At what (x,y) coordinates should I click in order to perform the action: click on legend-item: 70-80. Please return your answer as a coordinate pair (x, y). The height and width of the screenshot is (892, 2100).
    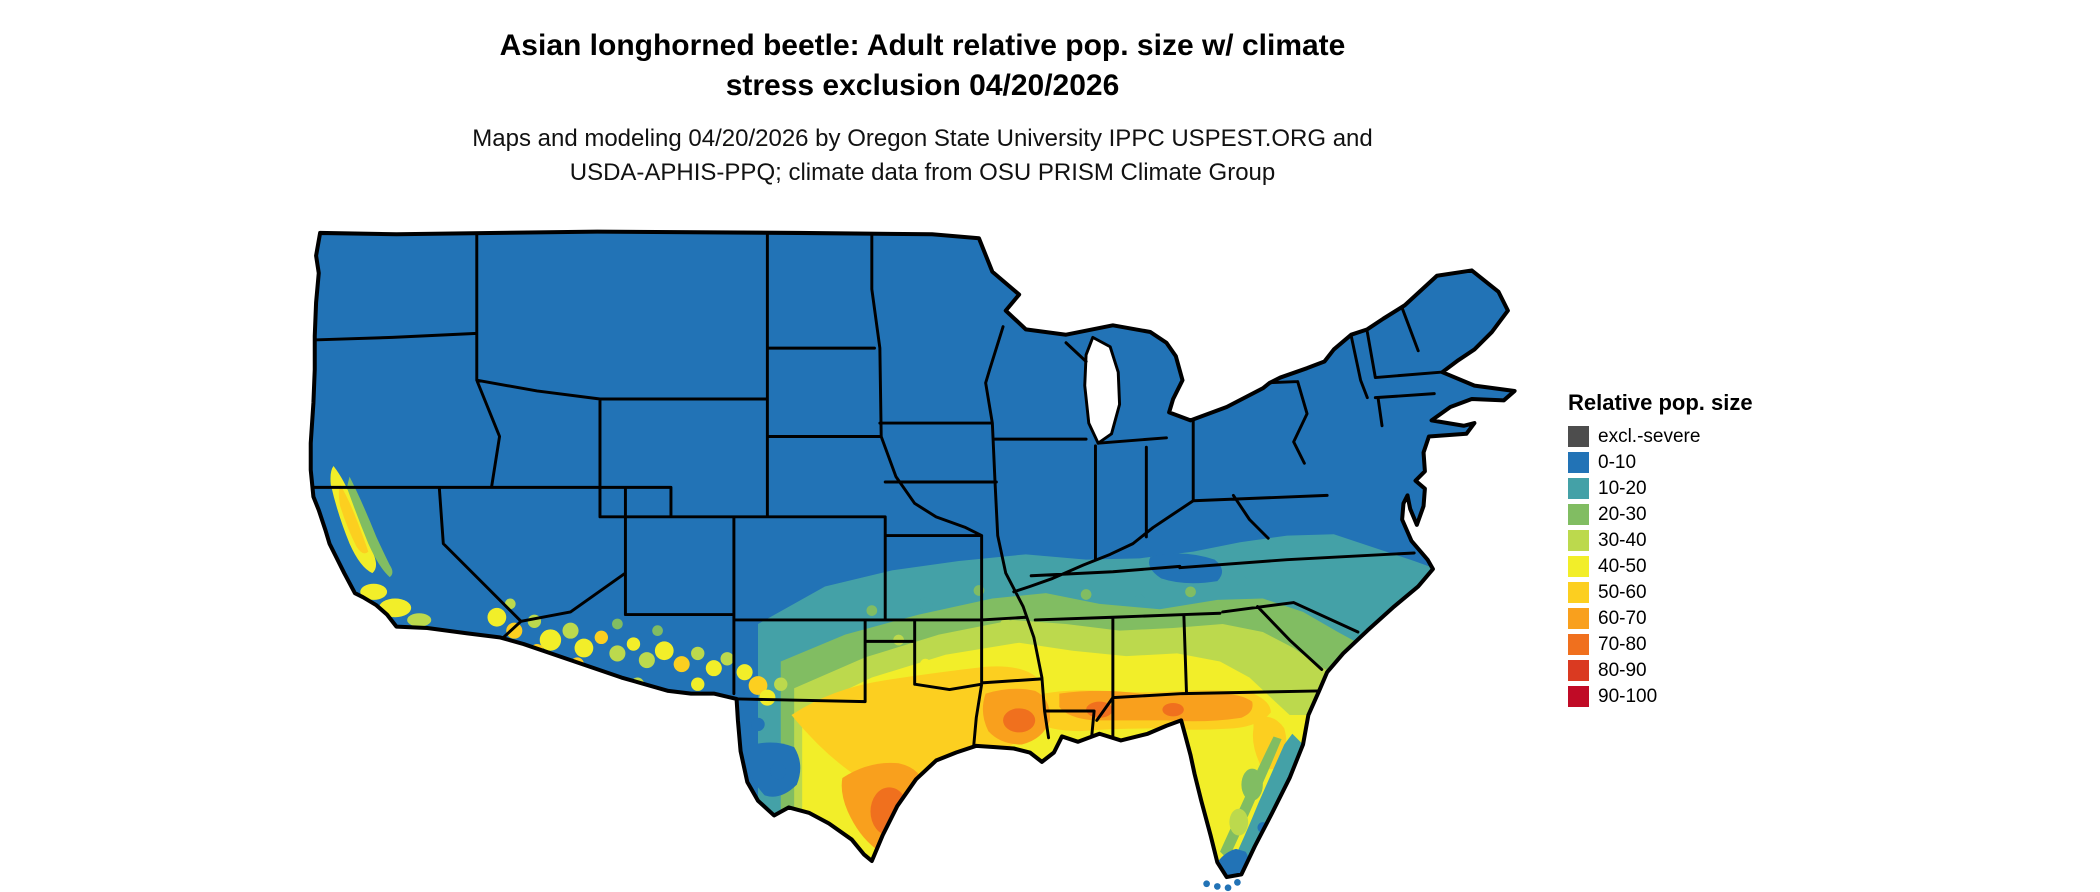
    Looking at the image, I should click on (1698, 644).